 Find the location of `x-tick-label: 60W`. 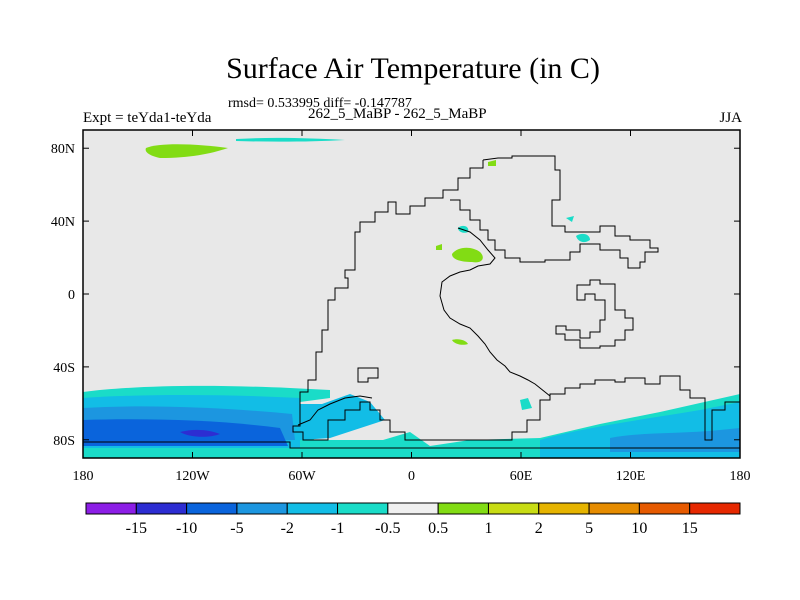

x-tick-label: 60W is located at coordinates (302, 476).